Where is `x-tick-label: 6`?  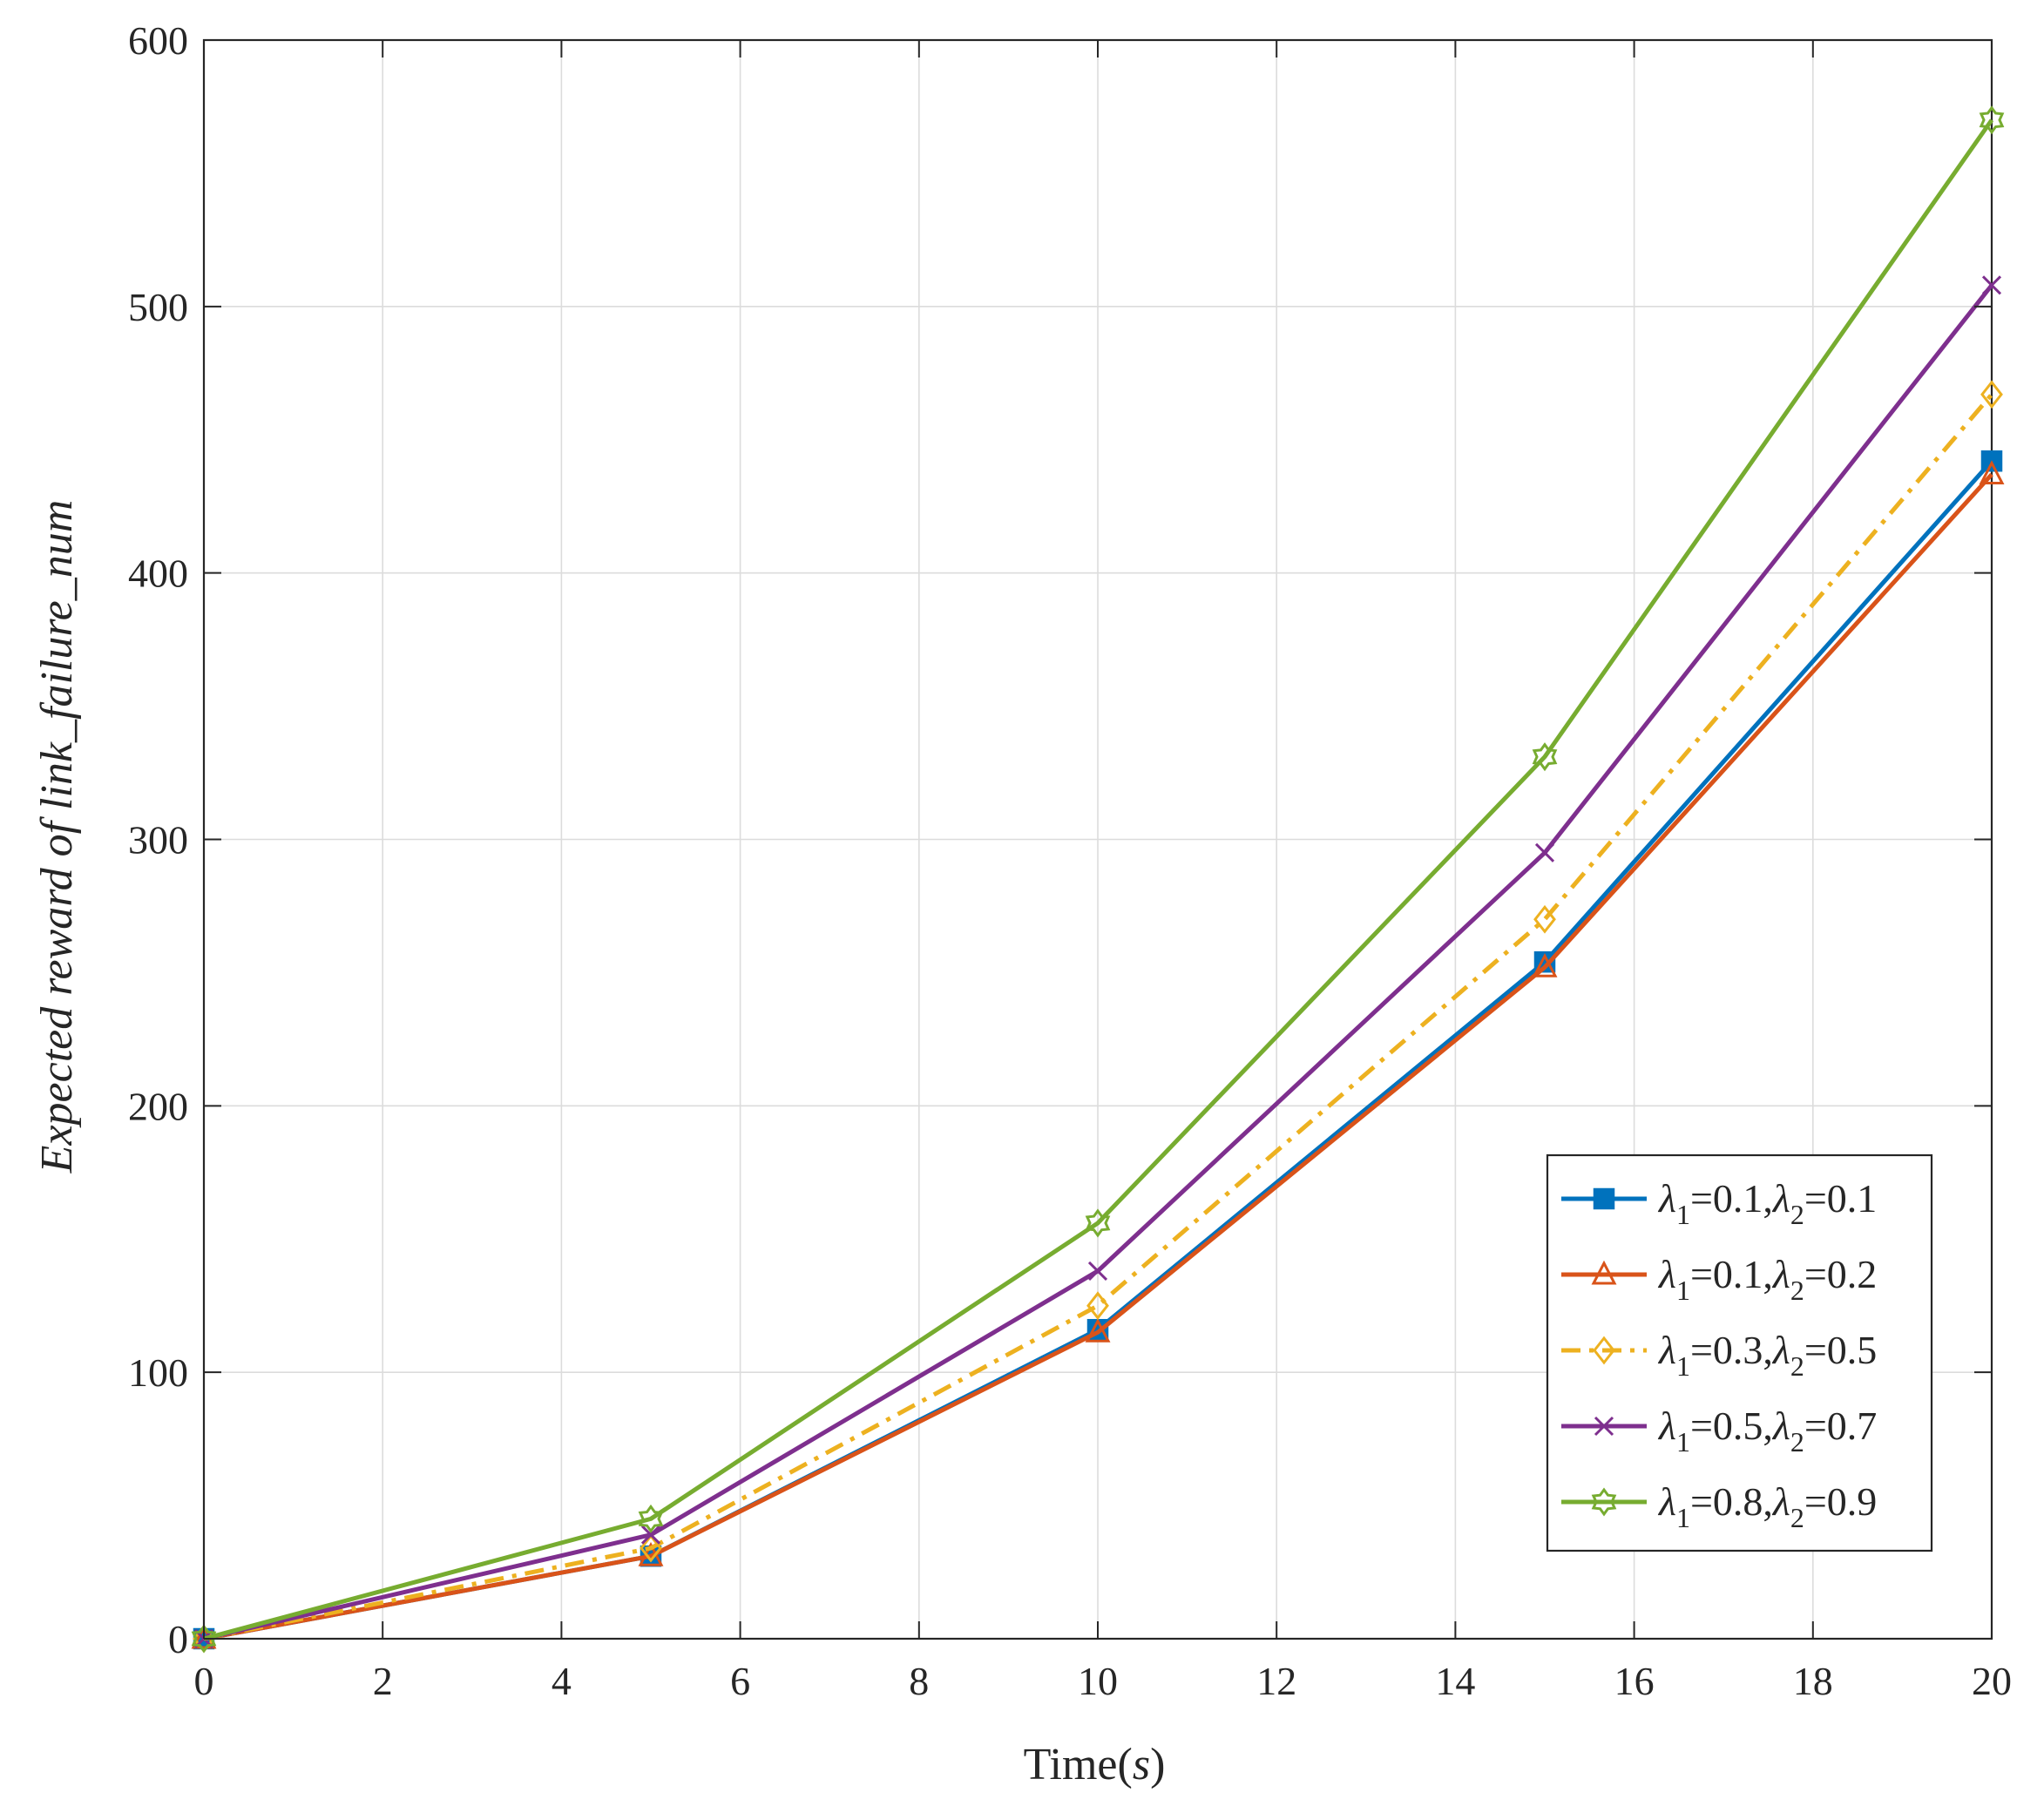
x-tick-label: 6 is located at coordinates (740, 1681).